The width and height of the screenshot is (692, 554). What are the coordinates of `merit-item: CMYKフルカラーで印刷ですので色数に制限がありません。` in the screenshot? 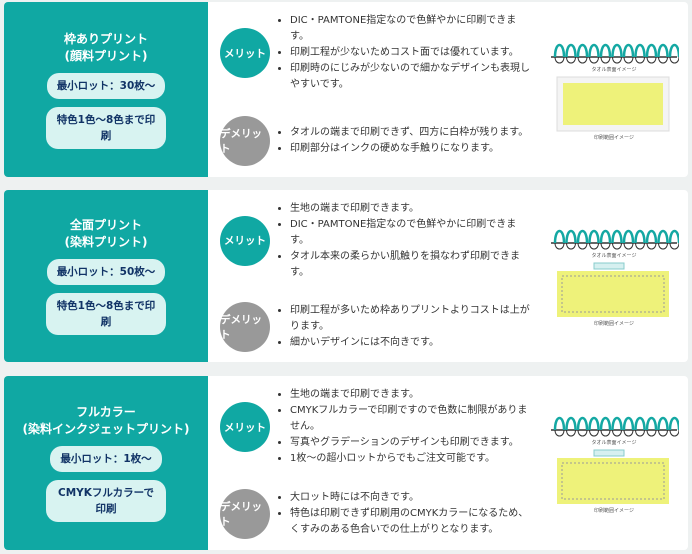 It's located at (410, 419).